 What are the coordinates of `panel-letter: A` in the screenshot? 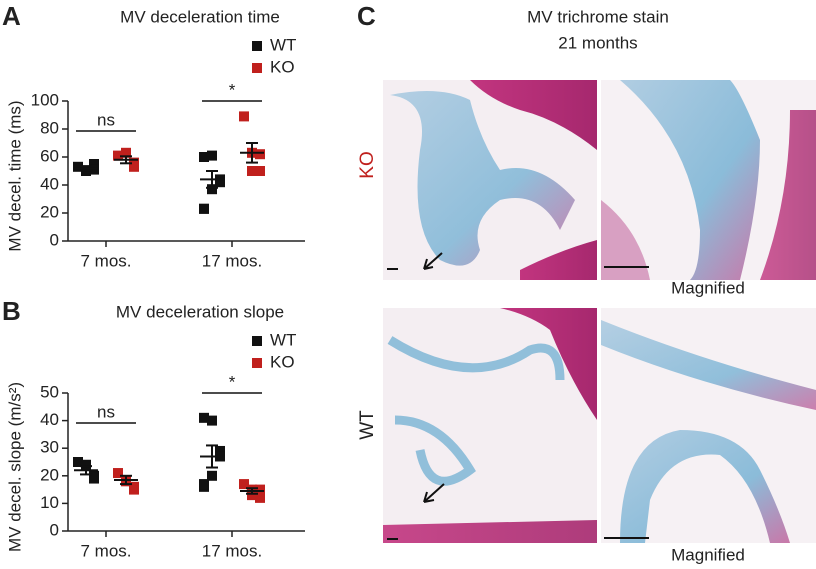 It's located at (11, 16).